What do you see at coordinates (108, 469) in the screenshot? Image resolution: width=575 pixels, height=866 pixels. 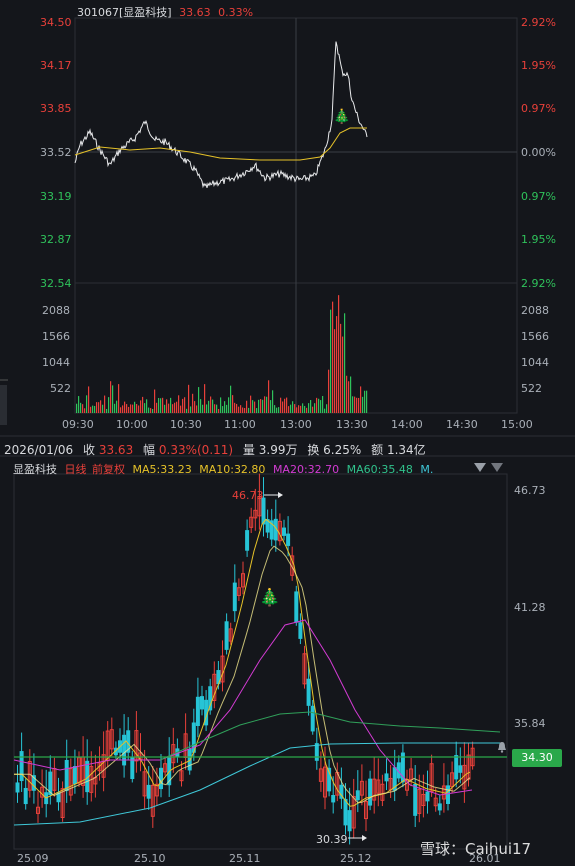 I see `adjust-selector: 前复权` at bounding box center [108, 469].